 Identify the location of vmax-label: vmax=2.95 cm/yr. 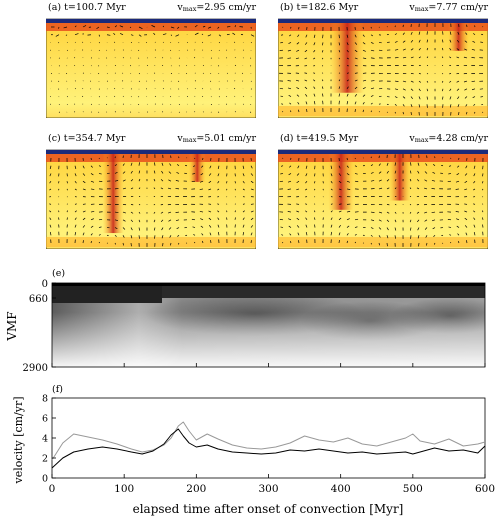
(216, 7).